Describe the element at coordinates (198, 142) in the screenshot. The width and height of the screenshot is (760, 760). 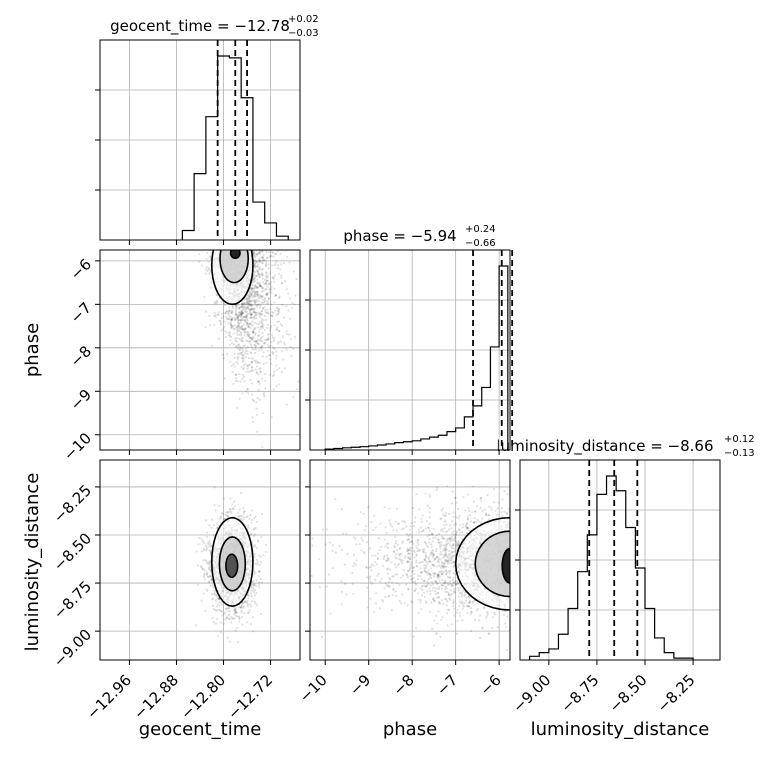
I see `hist-panel-geocent-time` at that location.